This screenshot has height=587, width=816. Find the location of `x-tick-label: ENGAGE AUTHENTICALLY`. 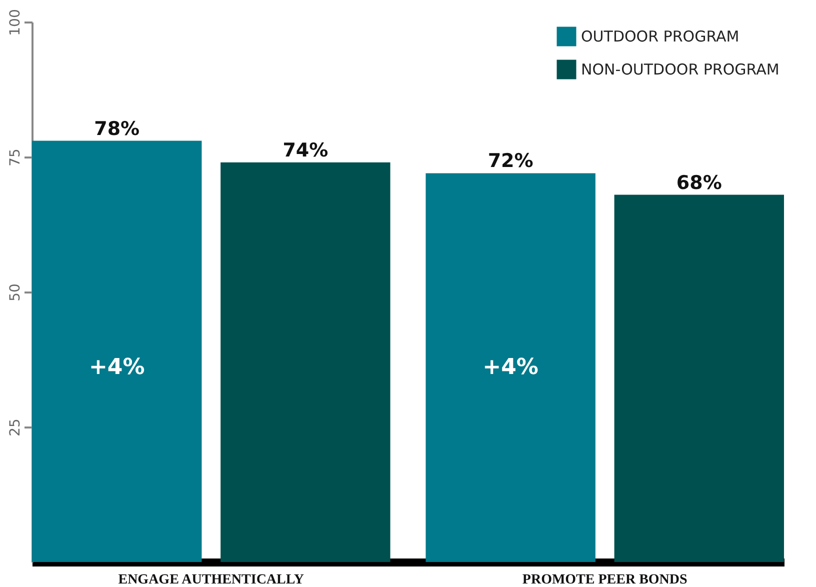

x-tick-label: ENGAGE AUTHENTICALLY is located at coordinates (211, 579).